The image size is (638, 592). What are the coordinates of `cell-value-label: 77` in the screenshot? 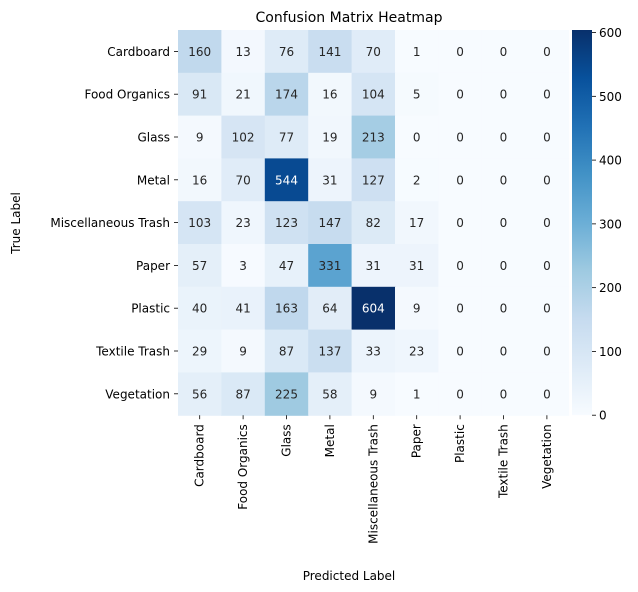 It's located at (286, 138).